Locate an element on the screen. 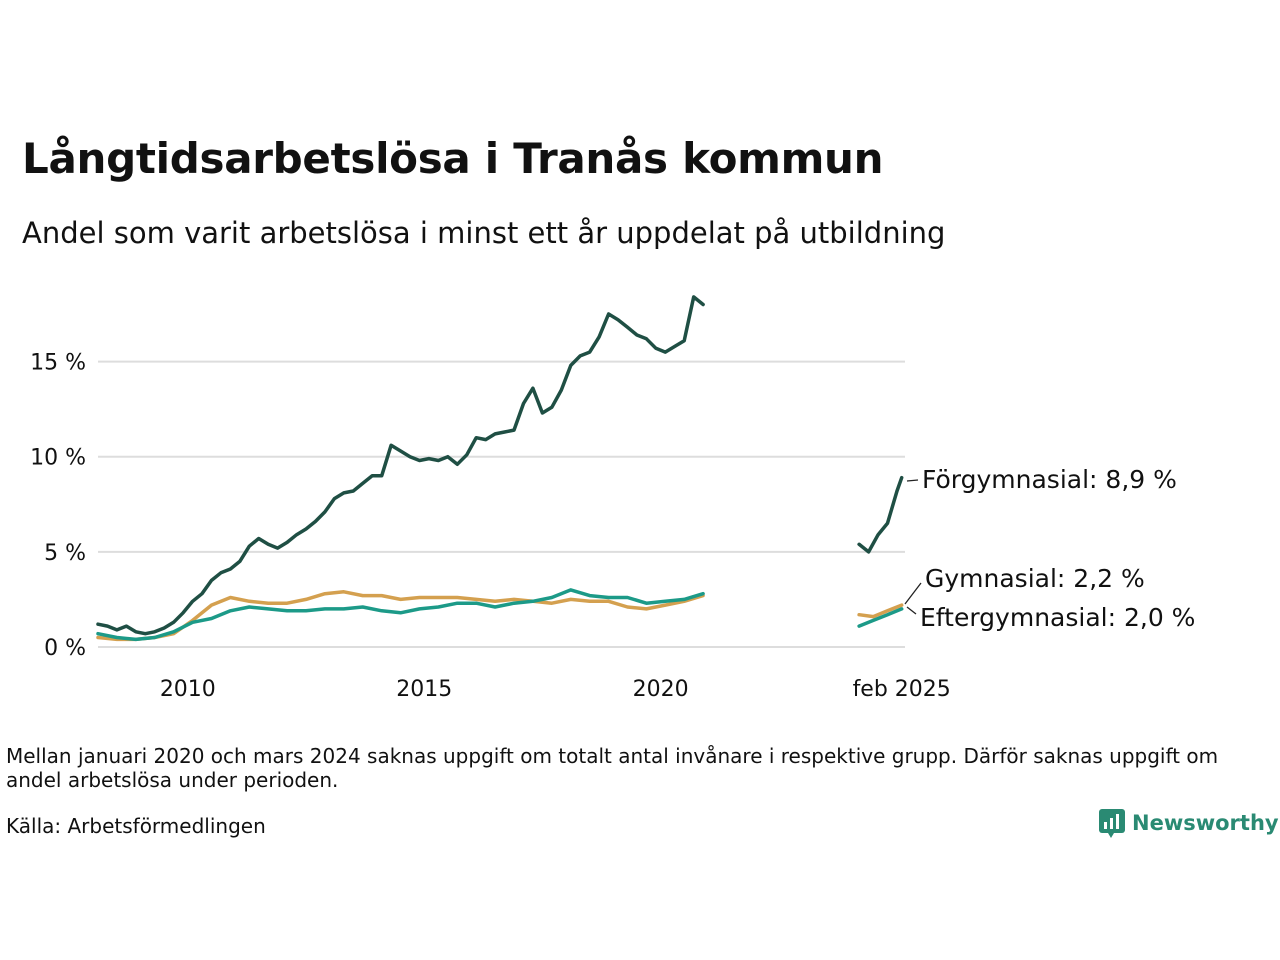 The height and width of the screenshot is (960, 1280). x-tick-label-3: feb 2025 is located at coordinates (902, 689).